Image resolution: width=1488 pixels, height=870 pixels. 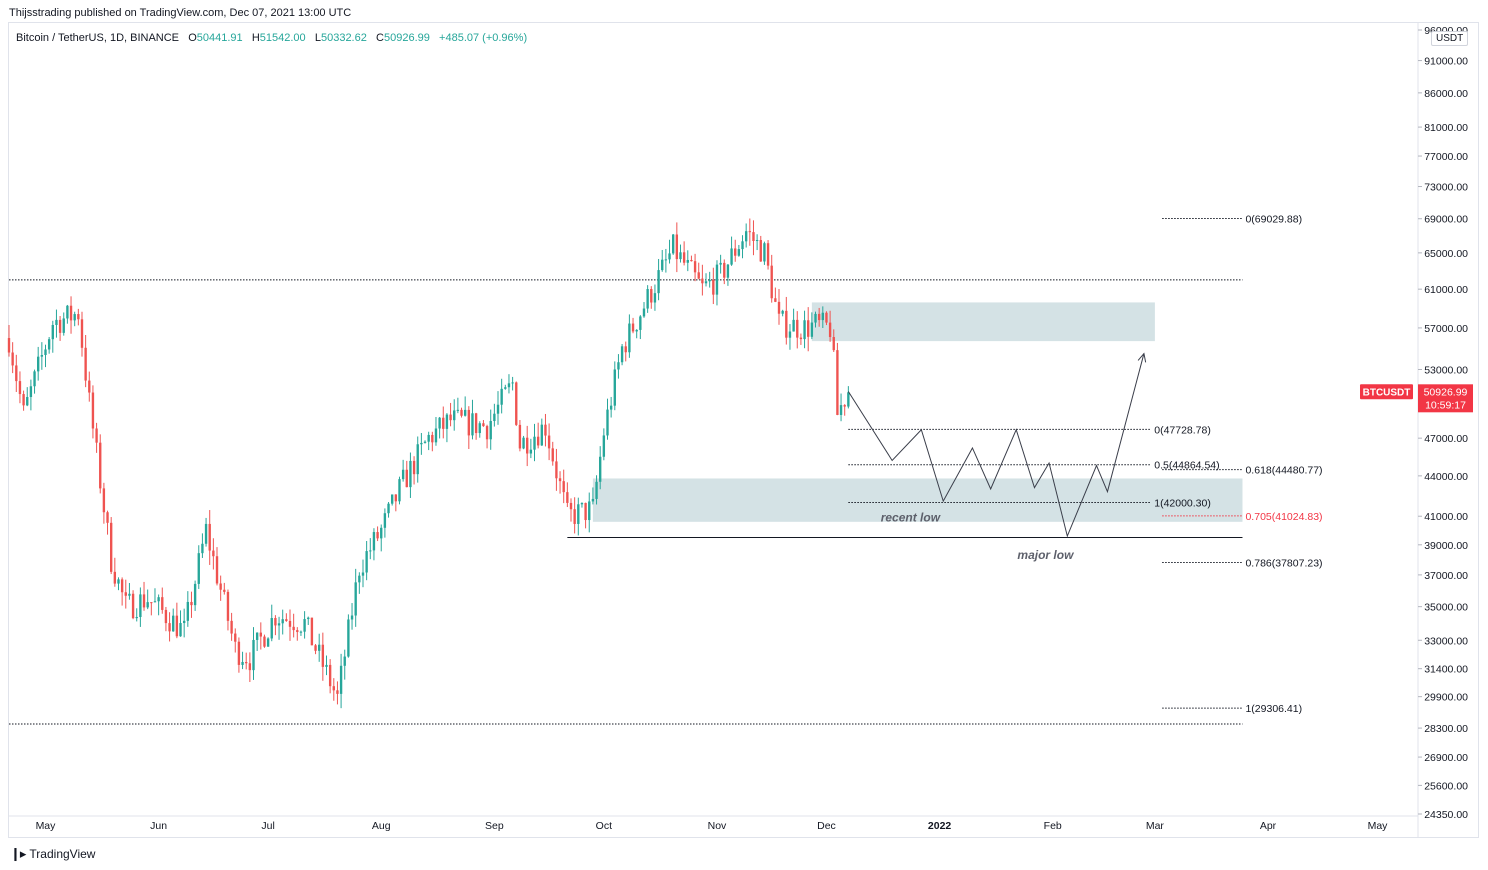 I want to click on x-tick-label: Apr, so click(x=1268, y=826).